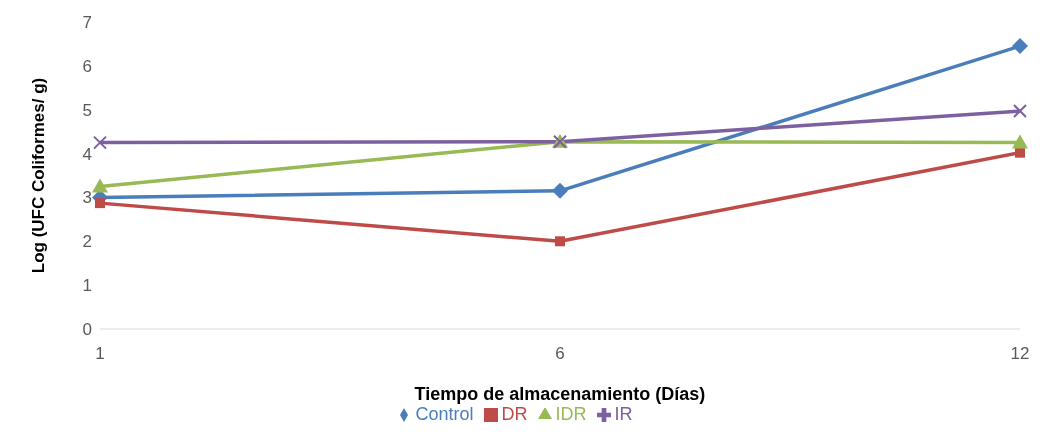  Describe the element at coordinates (87, 154) in the screenshot. I see `y-tick-label: 4` at that location.